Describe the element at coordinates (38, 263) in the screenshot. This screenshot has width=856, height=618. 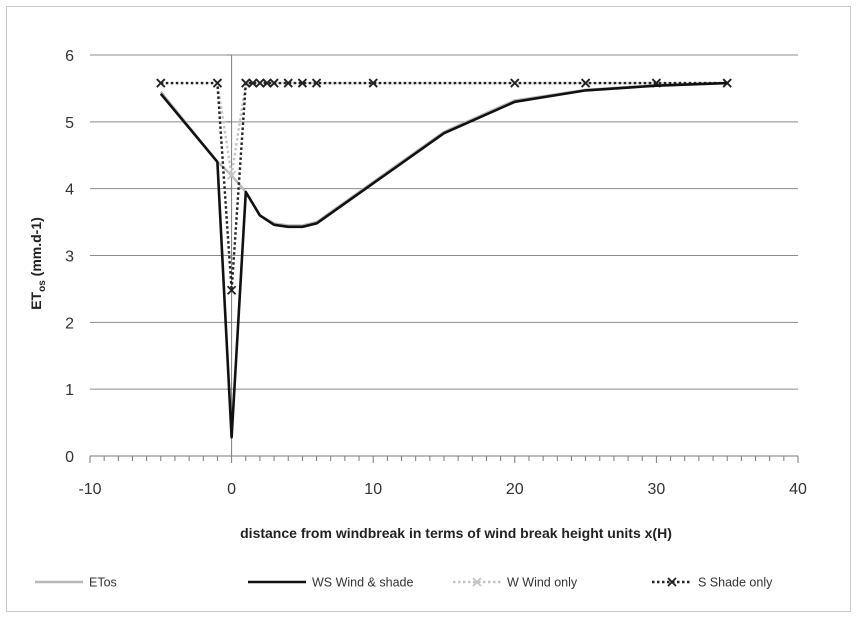
I see `y-axis-title: ETos (mm.d-1)` at that location.